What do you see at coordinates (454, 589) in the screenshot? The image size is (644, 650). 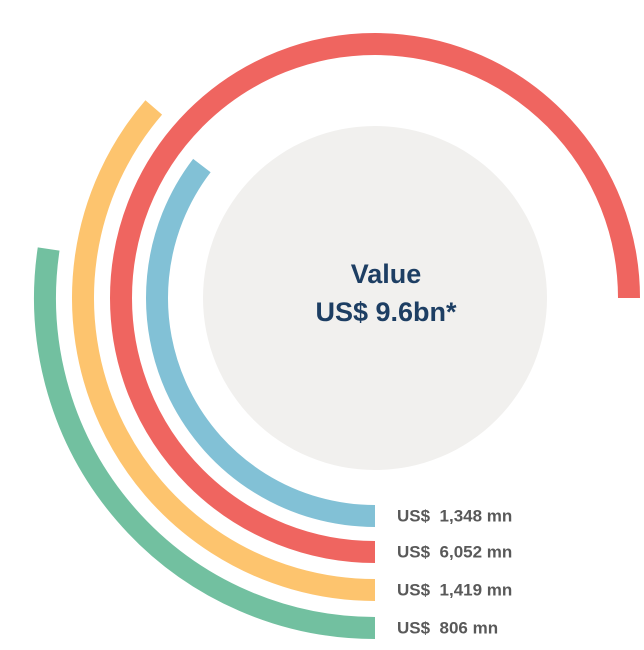 I see `value-label: US$ 1,419 mn` at bounding box center [454, 589].